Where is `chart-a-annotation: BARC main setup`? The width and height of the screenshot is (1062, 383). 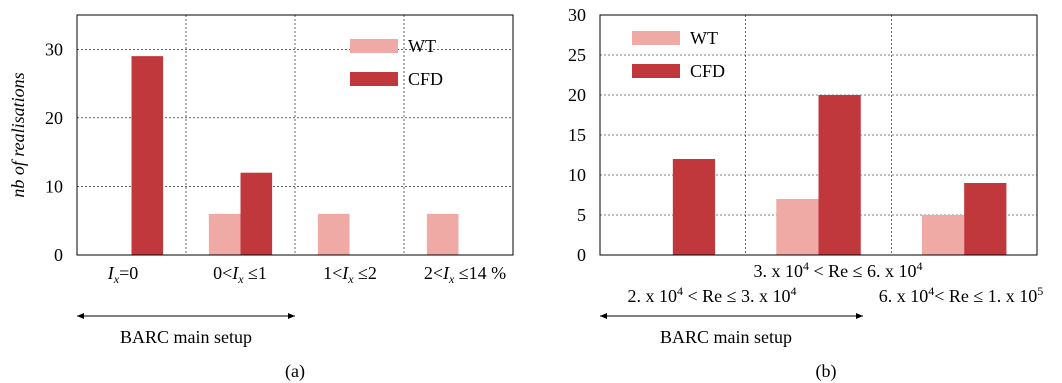 chart-a-annotation: BARC main setup is located at coordinates (186, 337).